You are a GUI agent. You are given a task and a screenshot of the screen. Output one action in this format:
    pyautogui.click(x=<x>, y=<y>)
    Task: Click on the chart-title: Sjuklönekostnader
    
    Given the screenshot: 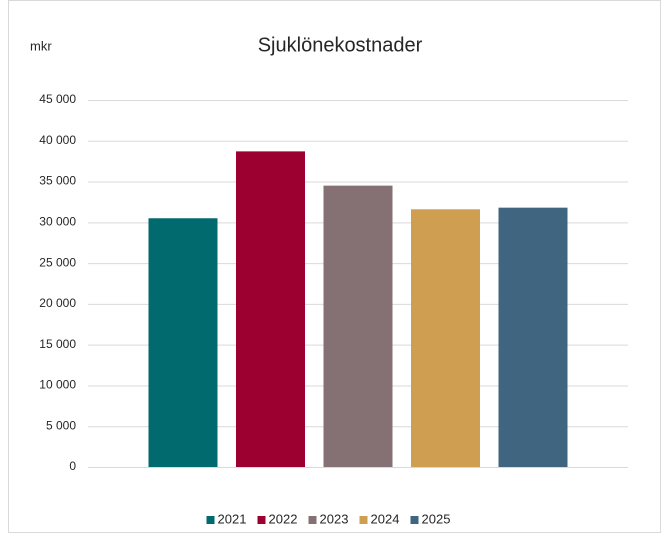 What is the action you would take?
    pyautogui.click(x=340, y=45)
    